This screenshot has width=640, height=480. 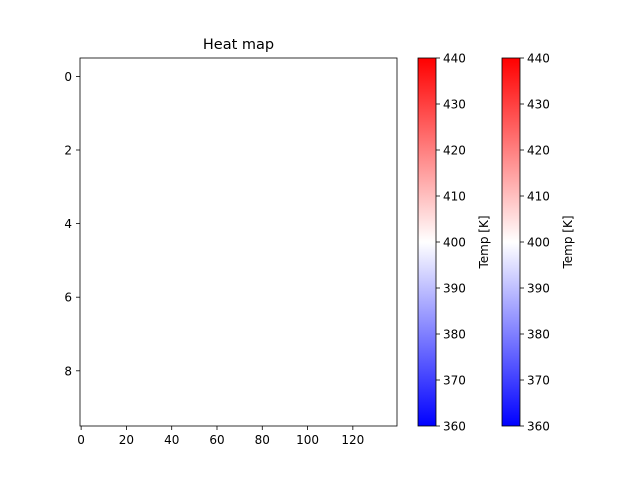 What do you see at coordinates (68, 77) in the screenshot?
I see `y-tick-label: 0` at bounding box center [68, 77].